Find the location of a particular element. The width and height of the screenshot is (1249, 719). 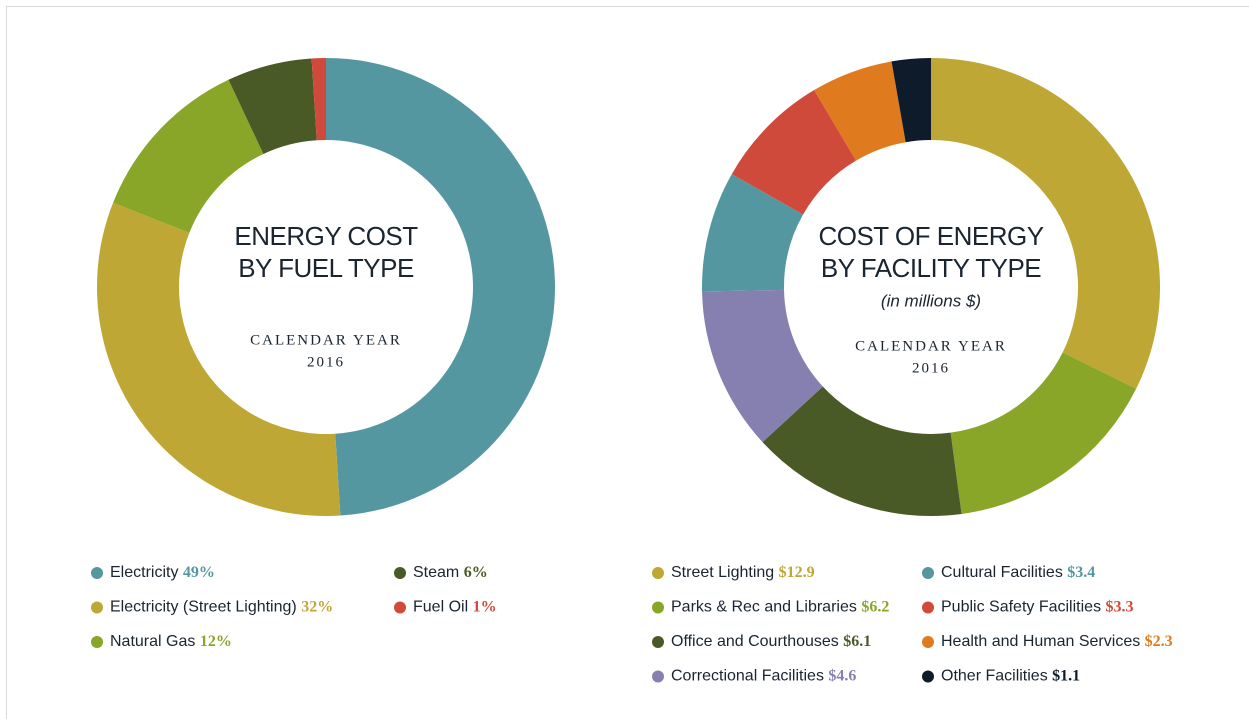

legend-entry: Street Lighting $12.9 is located at coordinates (743, 573).